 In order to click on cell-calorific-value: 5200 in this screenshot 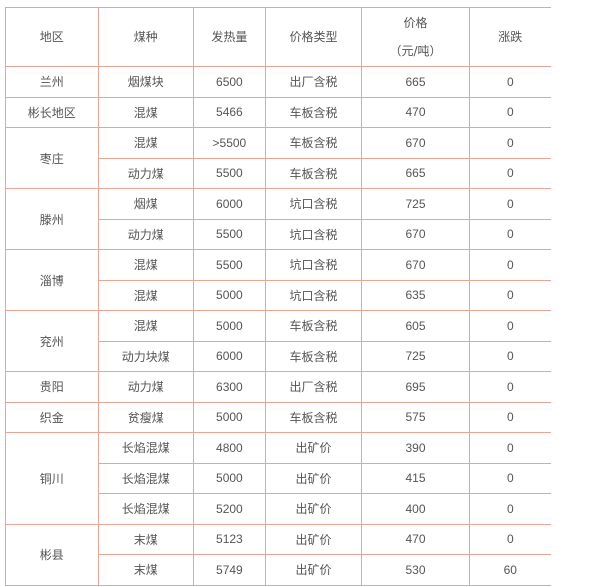, I will do `click(229, 509)`.